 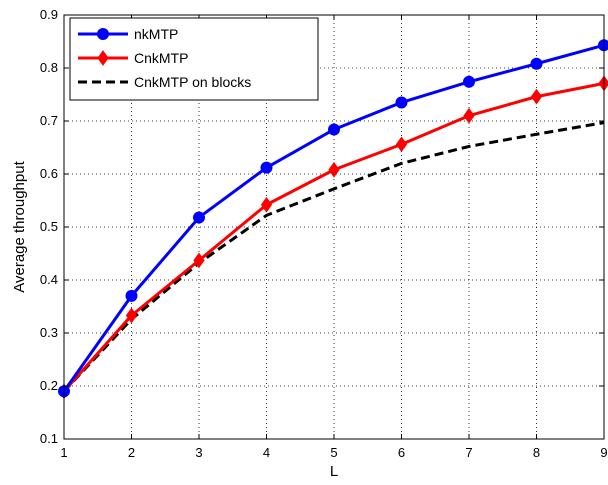 What do you see at coordinates (333, 452) in the screenshot?
I see `x-tick-label: 5` at bounding box center [333, 452].